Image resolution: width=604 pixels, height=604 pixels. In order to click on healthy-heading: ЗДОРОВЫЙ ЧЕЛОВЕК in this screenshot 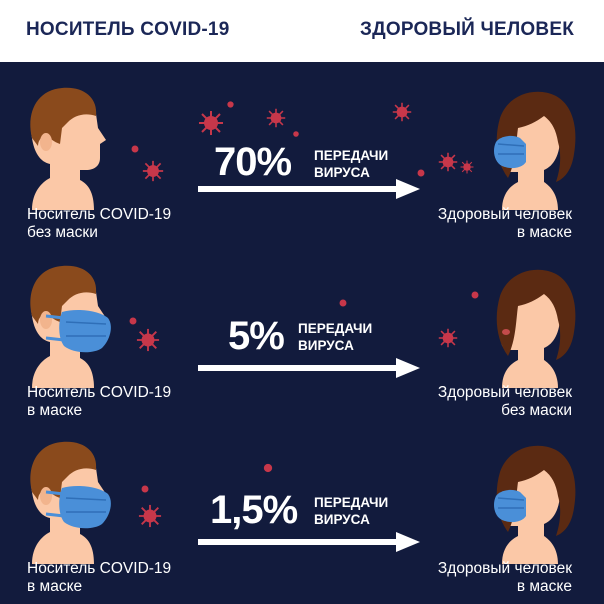, I will do `click(467, 29)`.